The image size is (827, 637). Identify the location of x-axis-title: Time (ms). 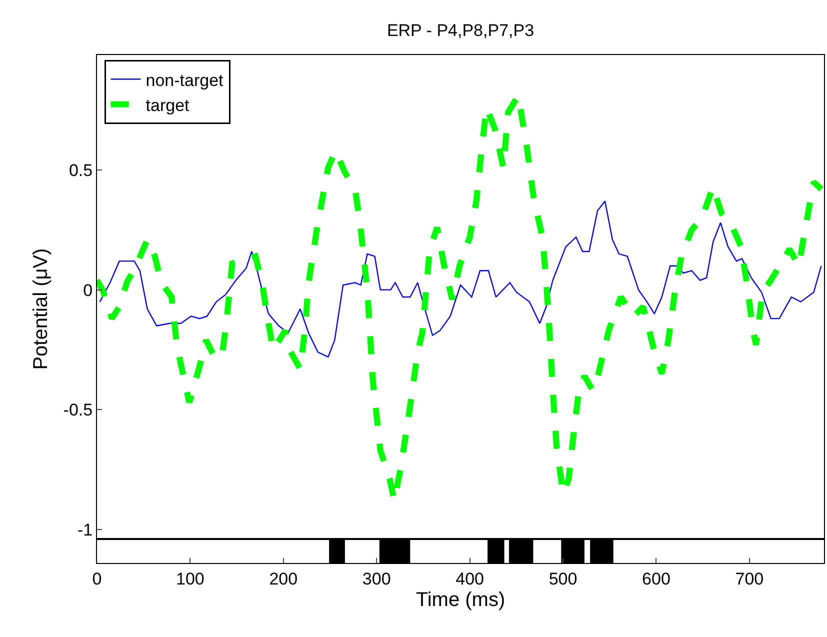
(461, 599).